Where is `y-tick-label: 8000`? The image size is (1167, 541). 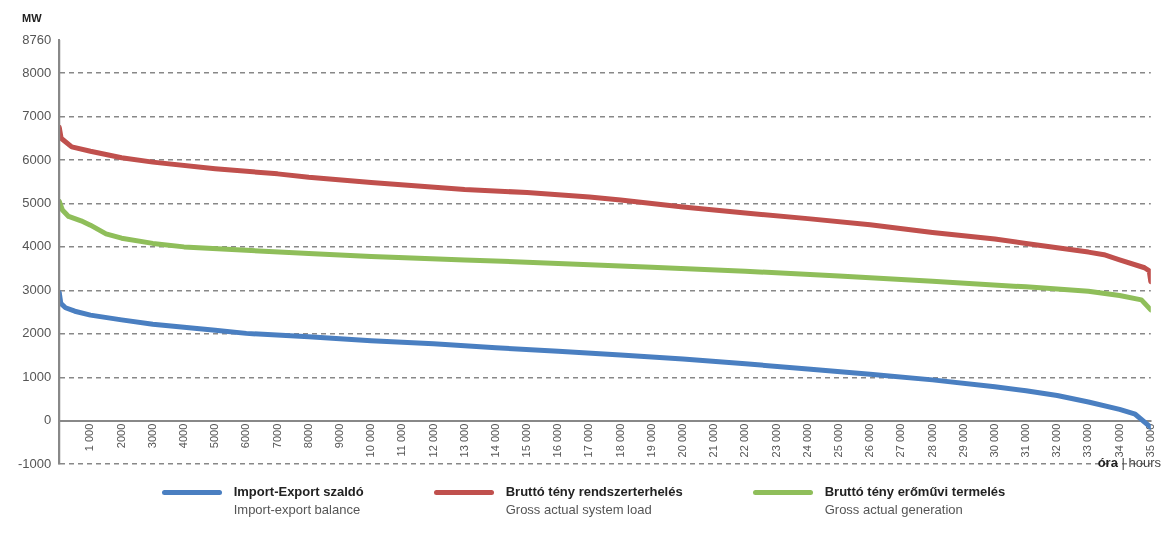
y-tick-label: 8000 is located at coordinates (37, 72).